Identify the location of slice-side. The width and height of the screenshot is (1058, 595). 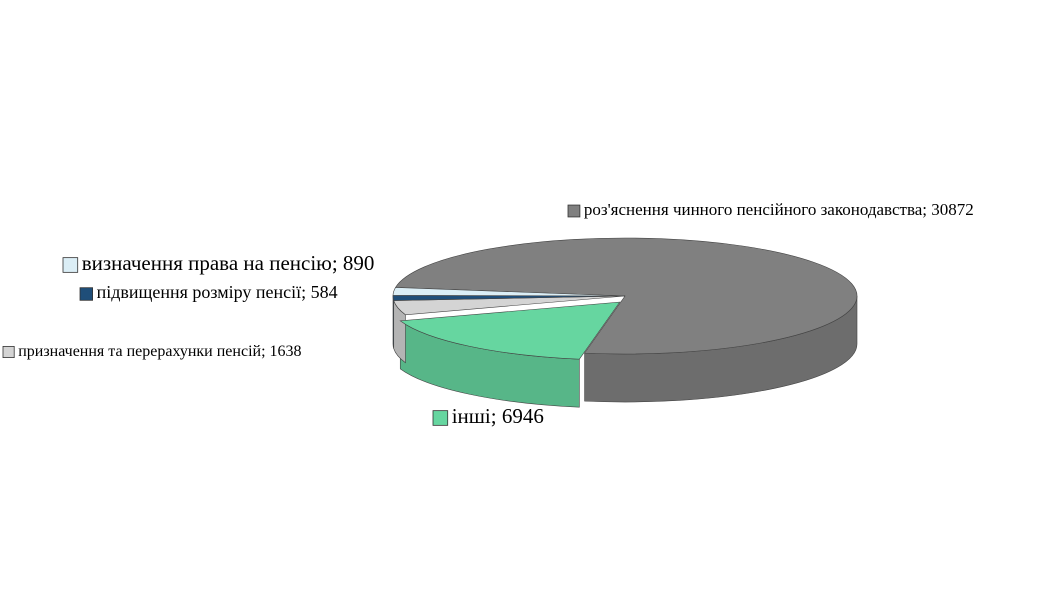
(393, 322).